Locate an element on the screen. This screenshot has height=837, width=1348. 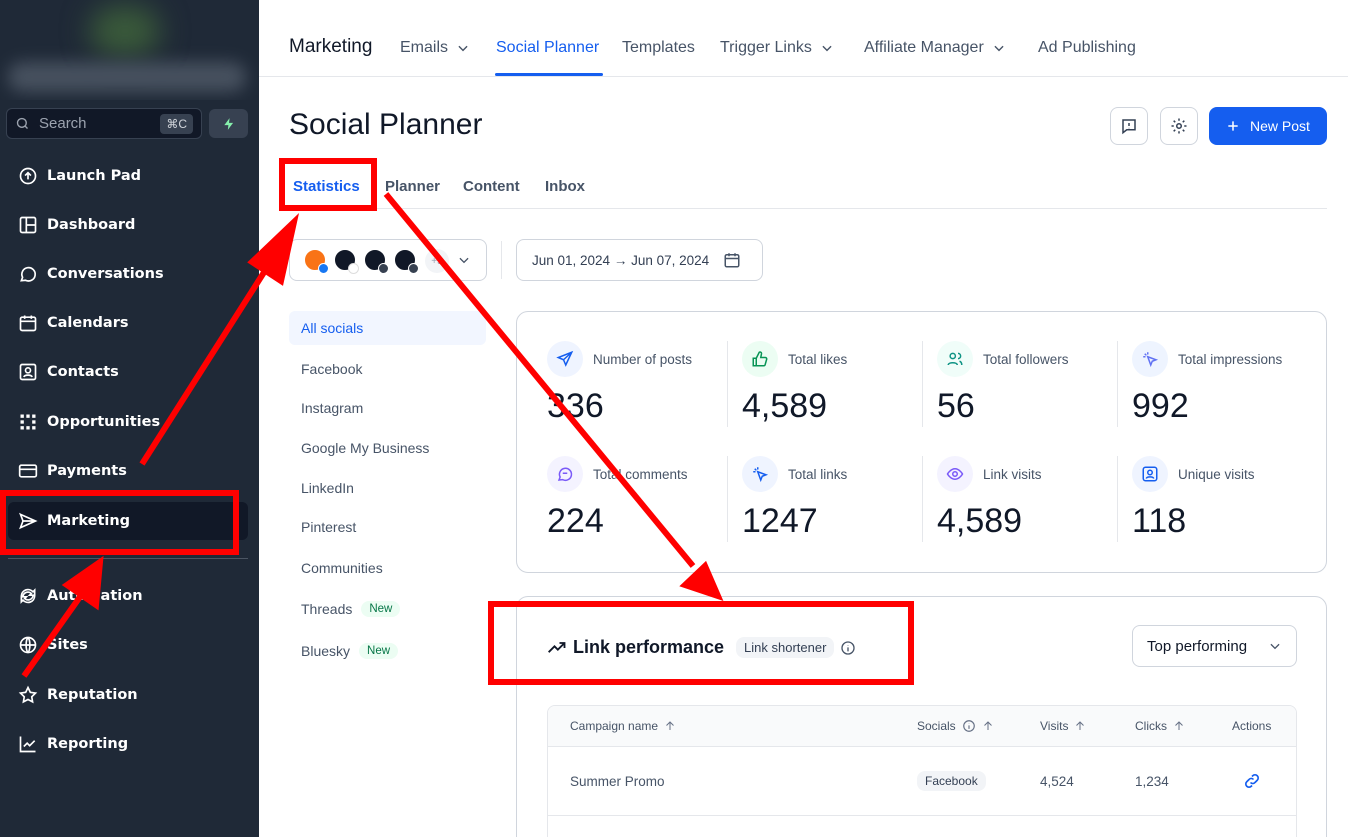
column-socials: Socials is located at coordinates (955, 726).